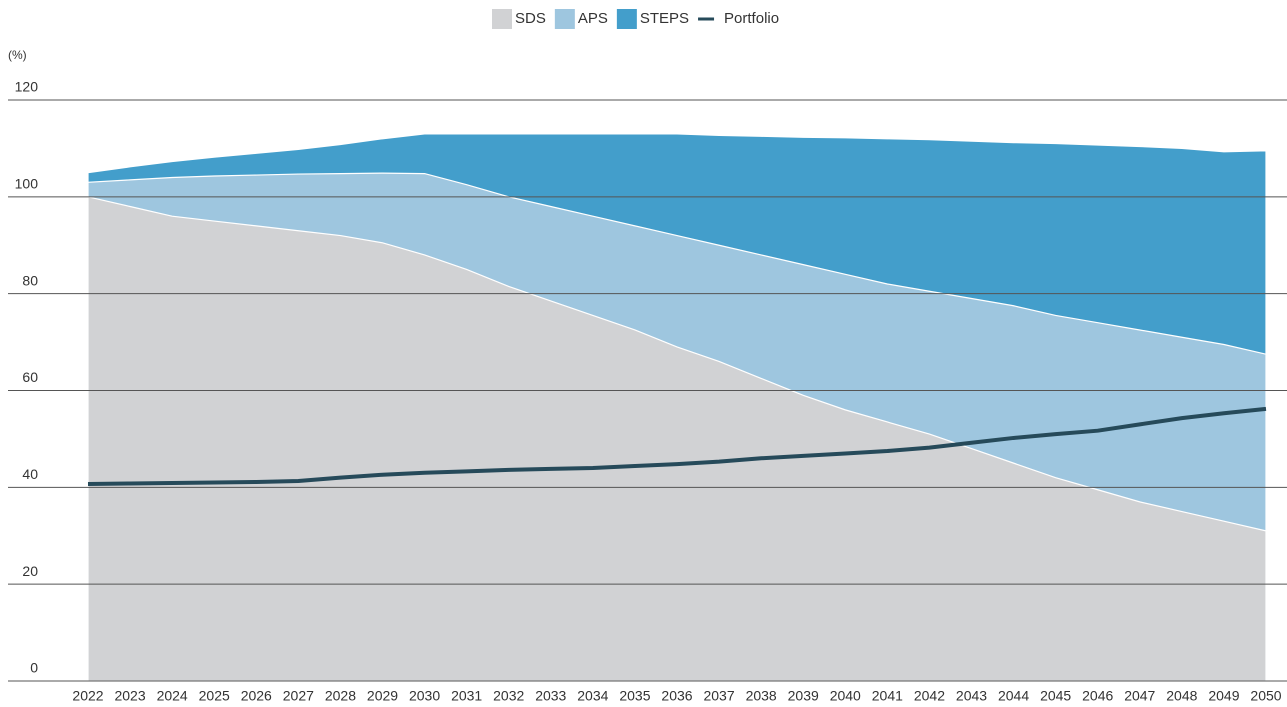 This screenshot has height=707, width=1287. I want to click on x-tick-label: 2041, so click(887, 696).